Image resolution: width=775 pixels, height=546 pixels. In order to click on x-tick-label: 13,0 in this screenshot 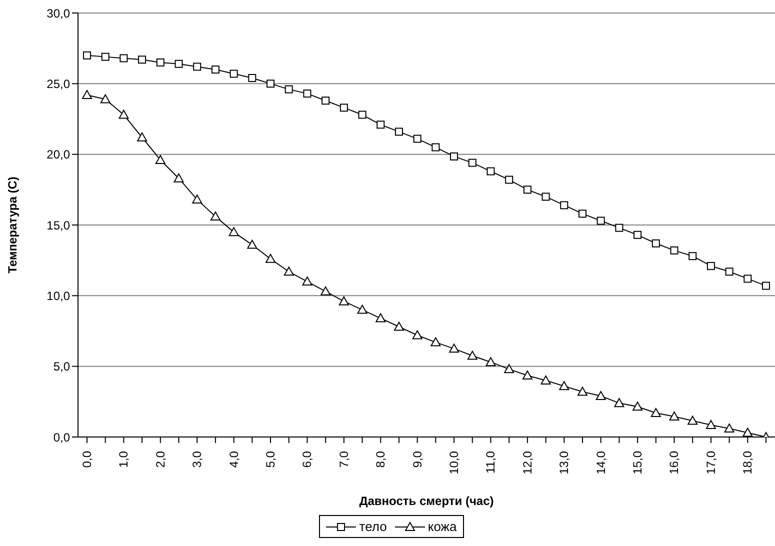, I will do `click(564, 462)`.